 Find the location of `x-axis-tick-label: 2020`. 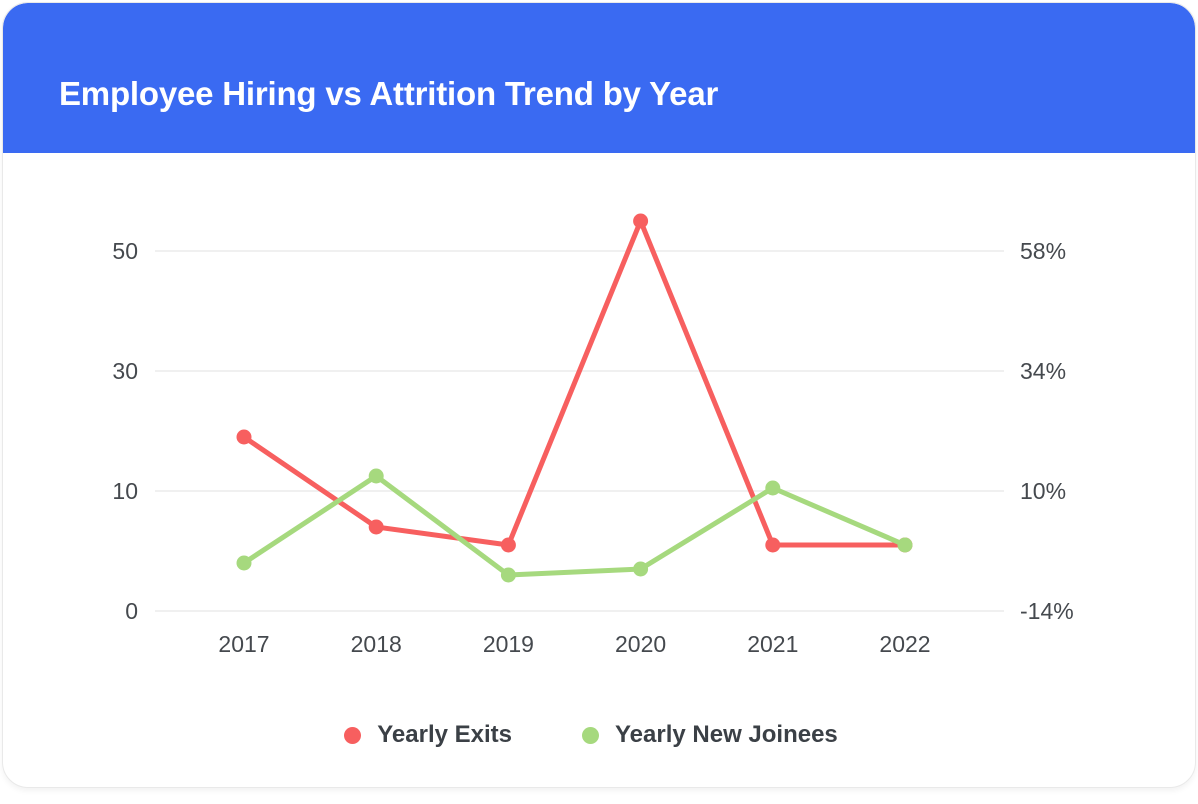

x-axis-tick-label: 2020 is located at coordinates (640, 644).